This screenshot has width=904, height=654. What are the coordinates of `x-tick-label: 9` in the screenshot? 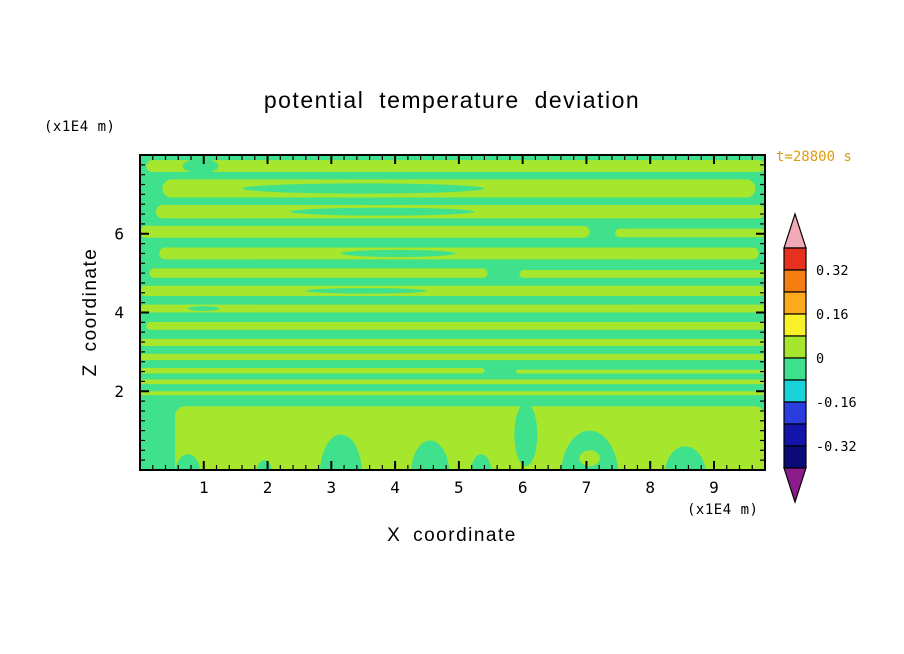 It's located at (714, 487).